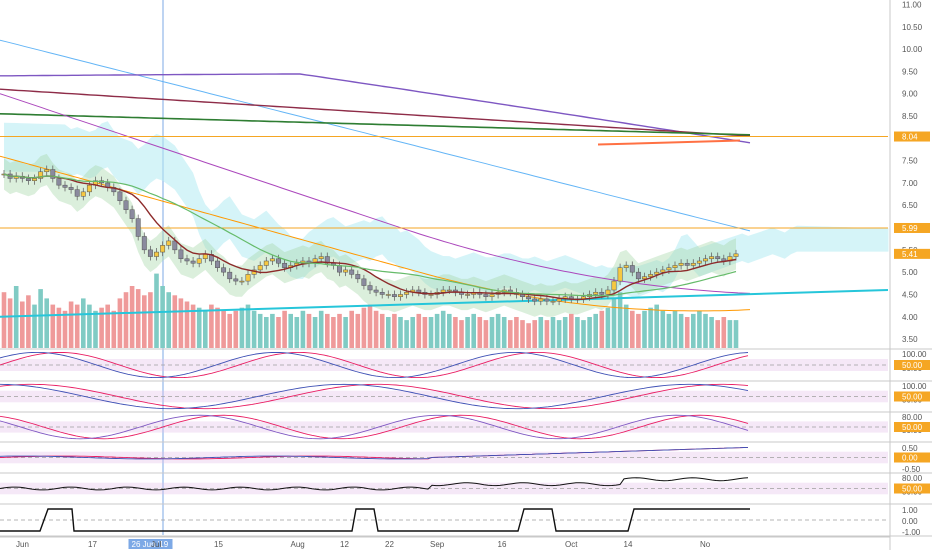 This screenshot has width=932, height=555. I want to click on time-tick-label: 14, so click(628, 544).